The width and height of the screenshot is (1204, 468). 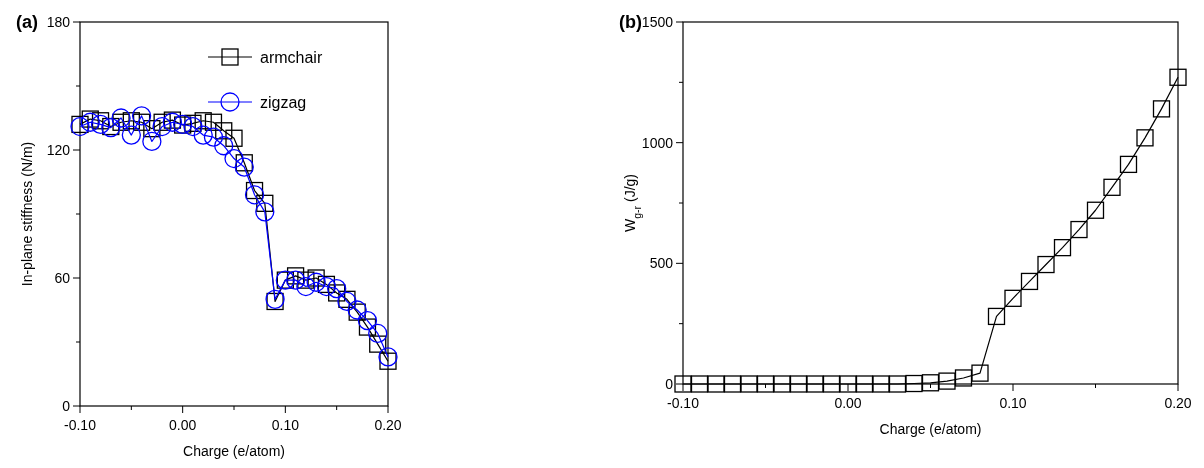 I want to click on chart-title: (b), so click(x=630, y=22).